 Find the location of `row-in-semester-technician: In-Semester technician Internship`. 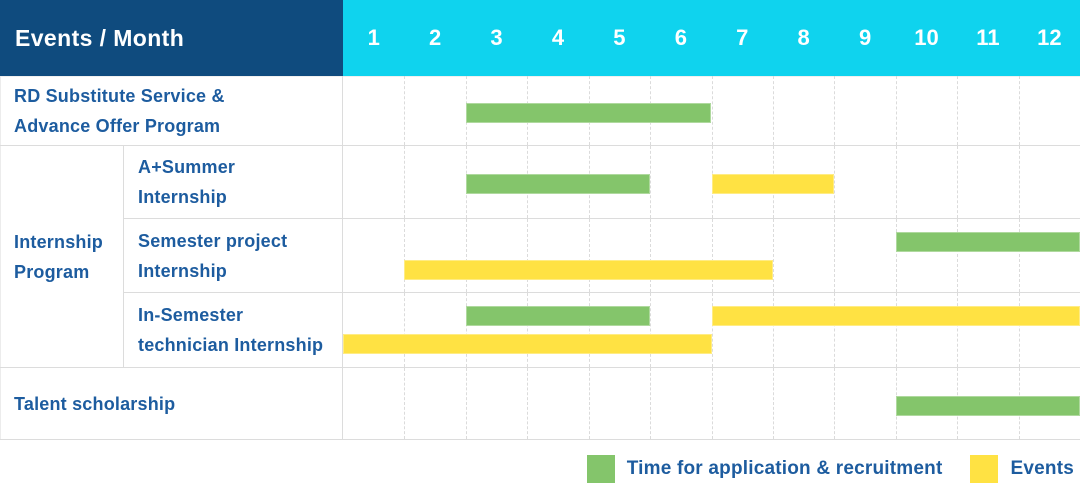

row-in-semester-technician: In-Semester technician Internship is located at coordinates (602, 330).